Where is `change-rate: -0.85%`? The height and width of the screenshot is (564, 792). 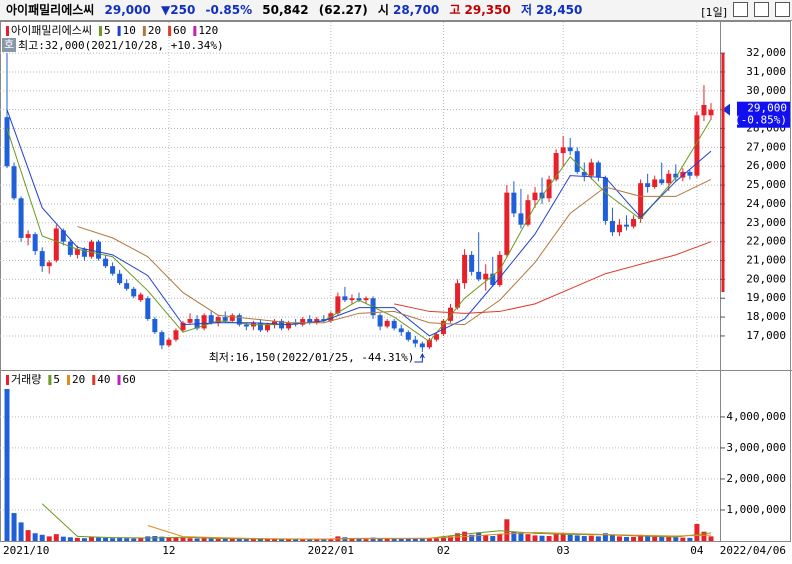 change-rate: -0.85% is located at coordinates (229, 10).